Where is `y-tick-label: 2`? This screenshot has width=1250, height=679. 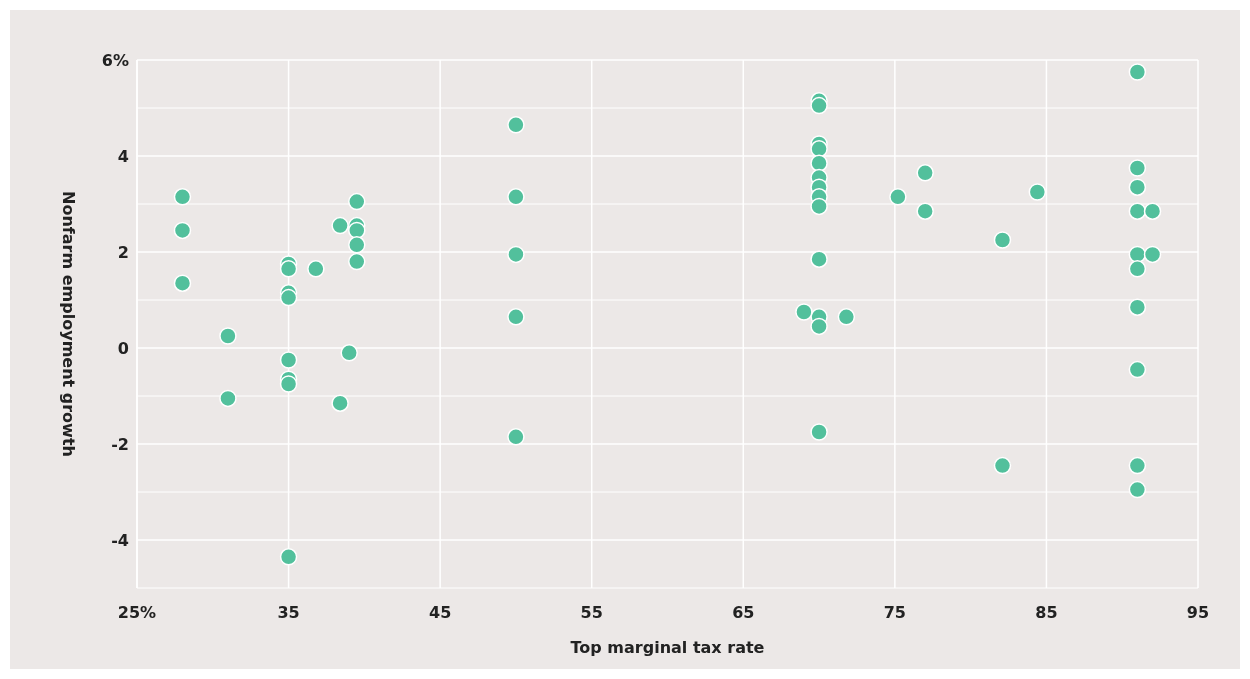
y-tick-label: 2 is located at coordinates (123, 252).